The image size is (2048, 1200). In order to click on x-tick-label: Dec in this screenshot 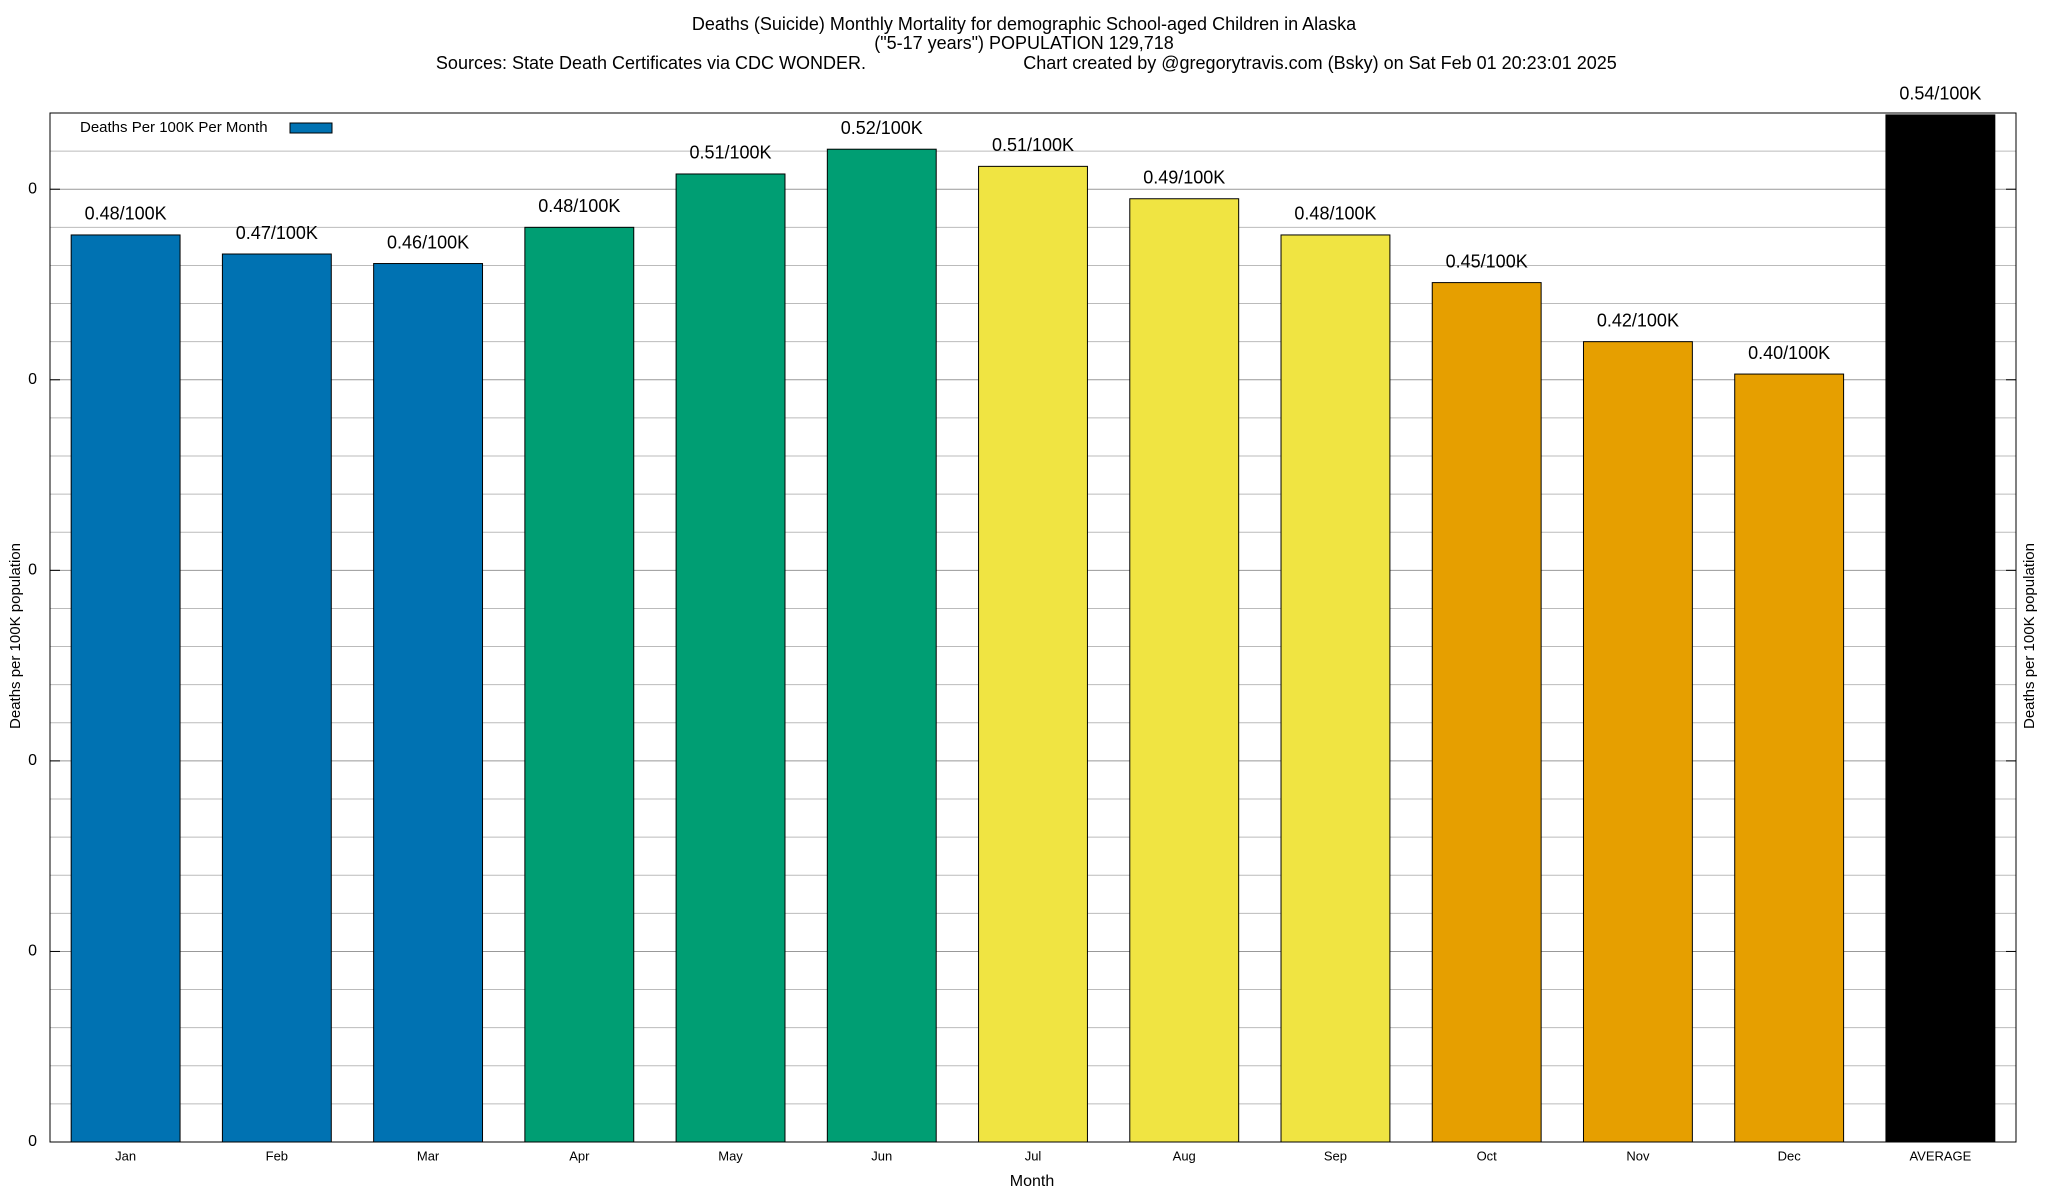, I will do `click(1790, 1155)`.